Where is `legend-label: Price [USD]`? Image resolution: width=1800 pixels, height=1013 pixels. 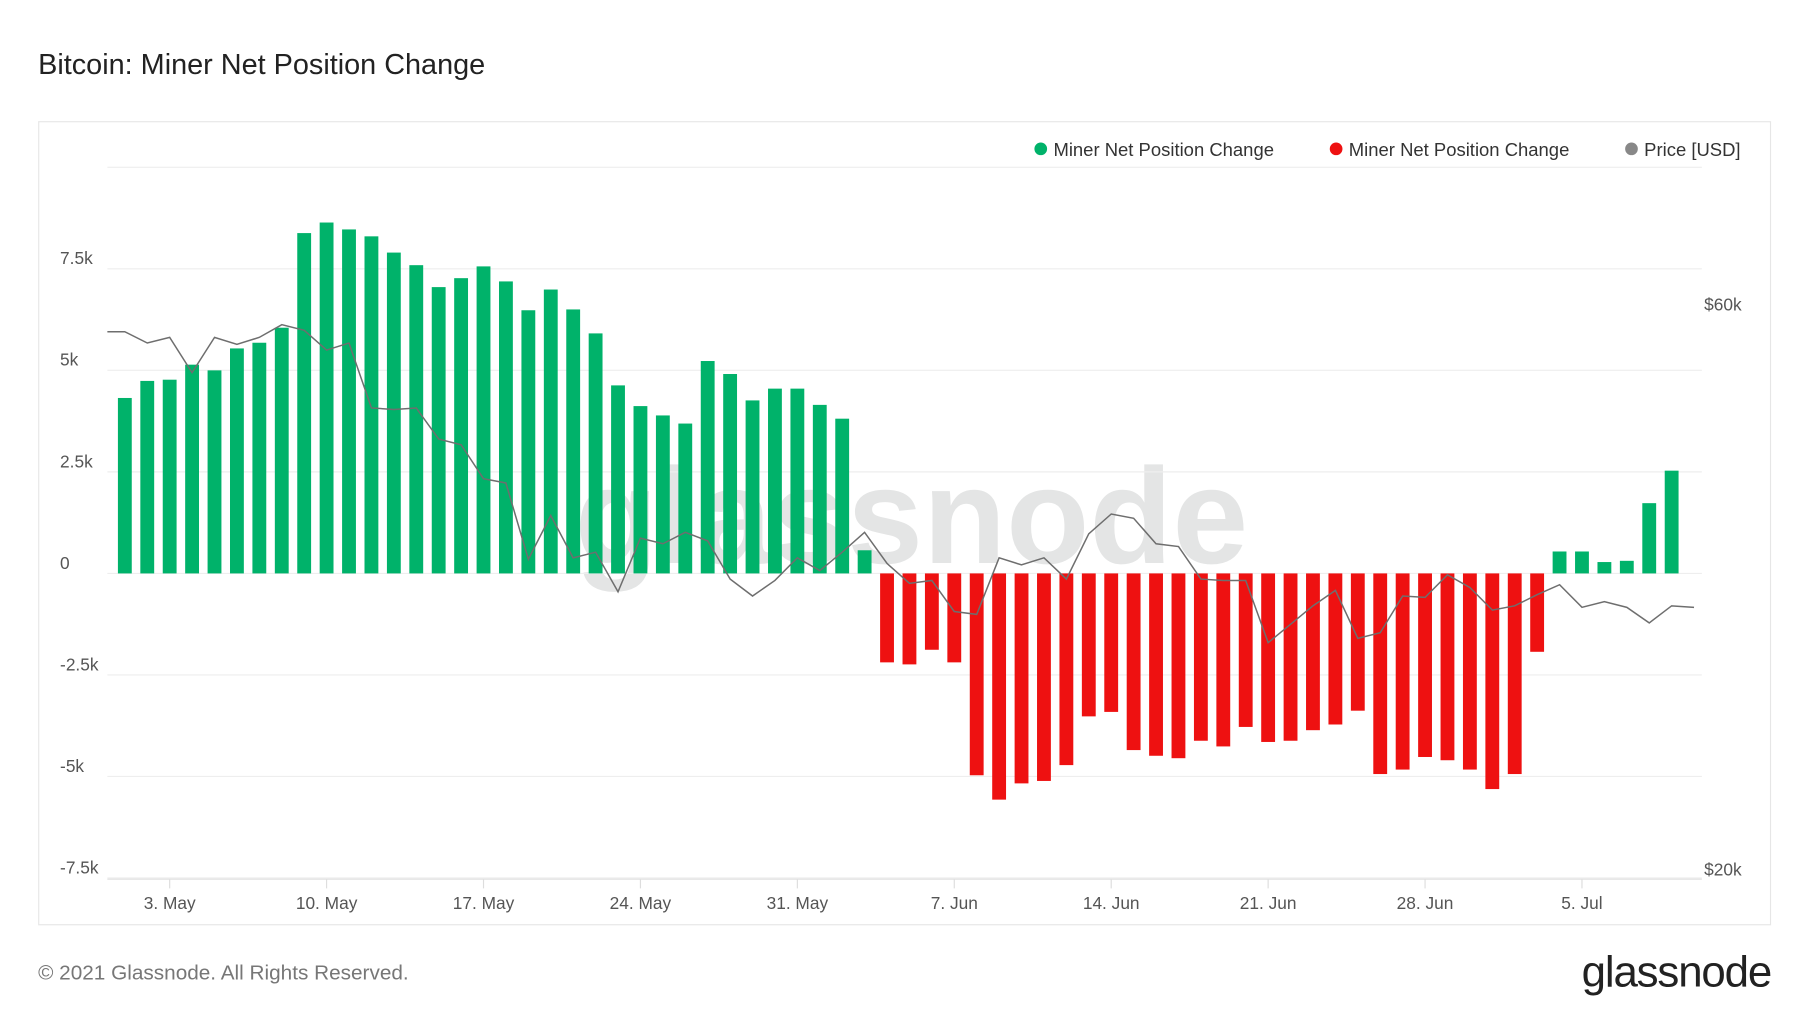 legend-label: Price [USD] is located at coordinates (1692, 149).